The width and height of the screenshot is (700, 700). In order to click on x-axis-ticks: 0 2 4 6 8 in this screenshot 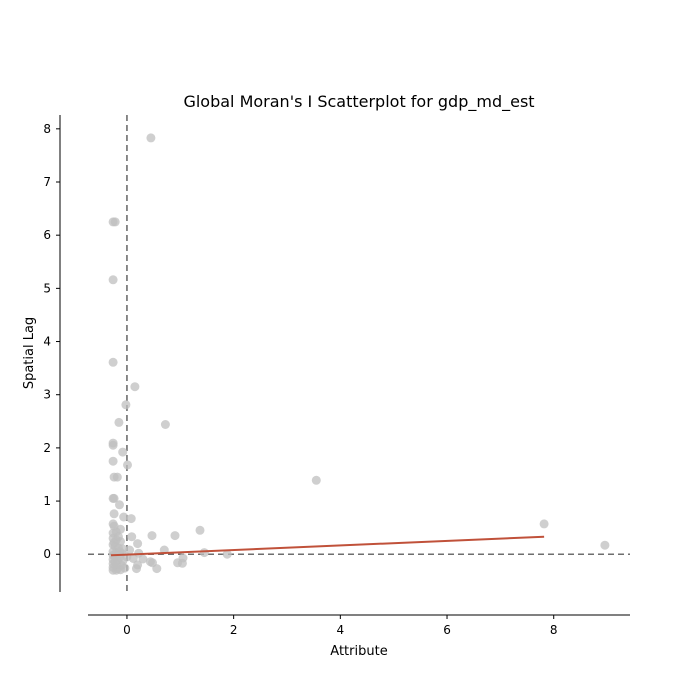, I will do `click(340, 626)`.